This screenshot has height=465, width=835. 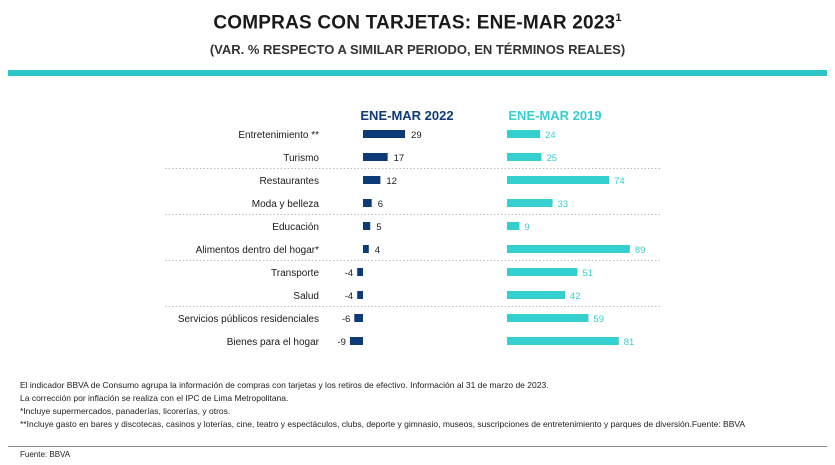 What do you see at coordinates (45, 454) in the screenshot?
I see `source-note: Fuente: BBVA` at bounding box center [45, 454].